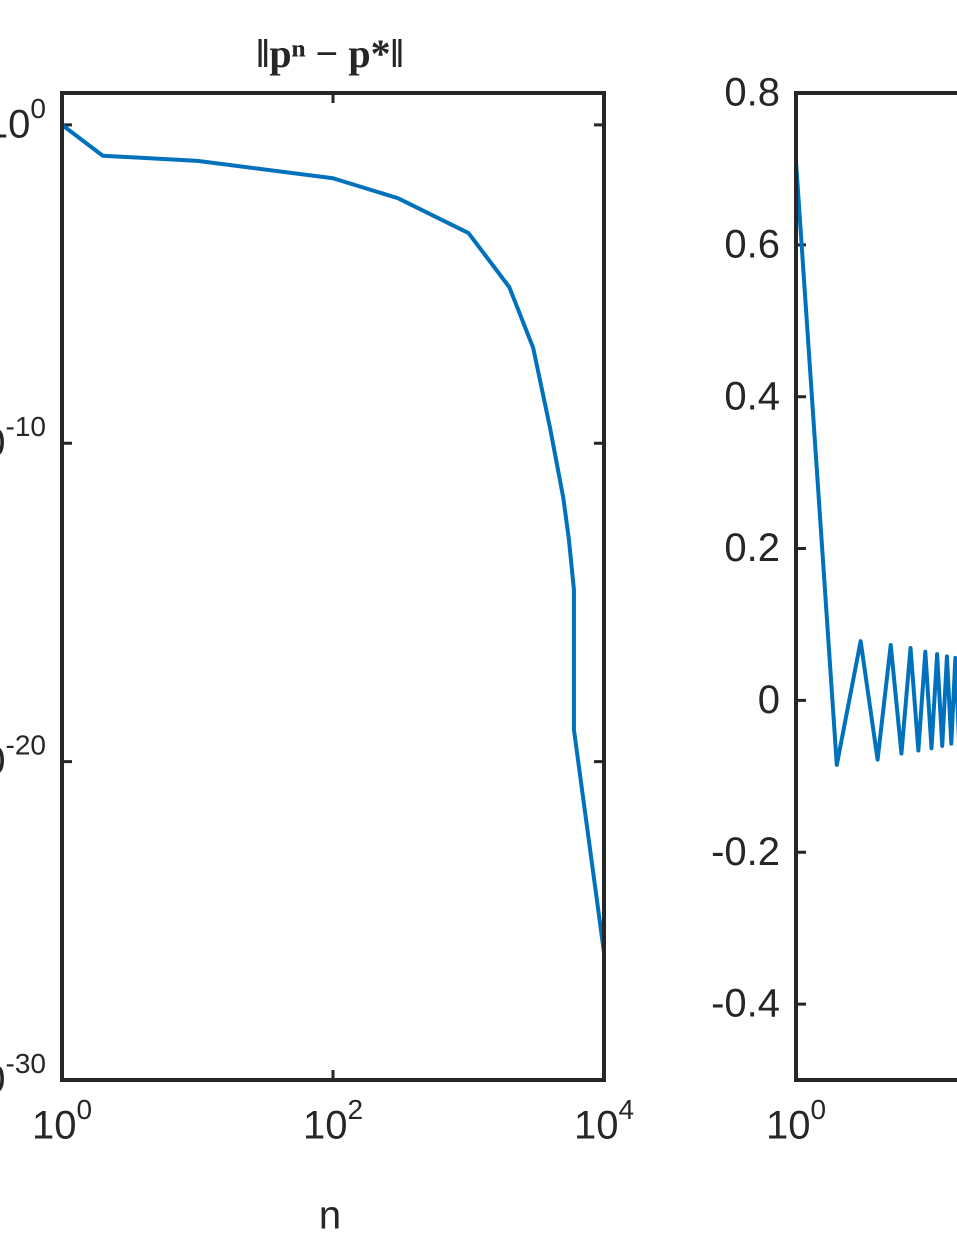  I want to click on chart-title: ‖pⁿ − p*‖, so click(329, 53).